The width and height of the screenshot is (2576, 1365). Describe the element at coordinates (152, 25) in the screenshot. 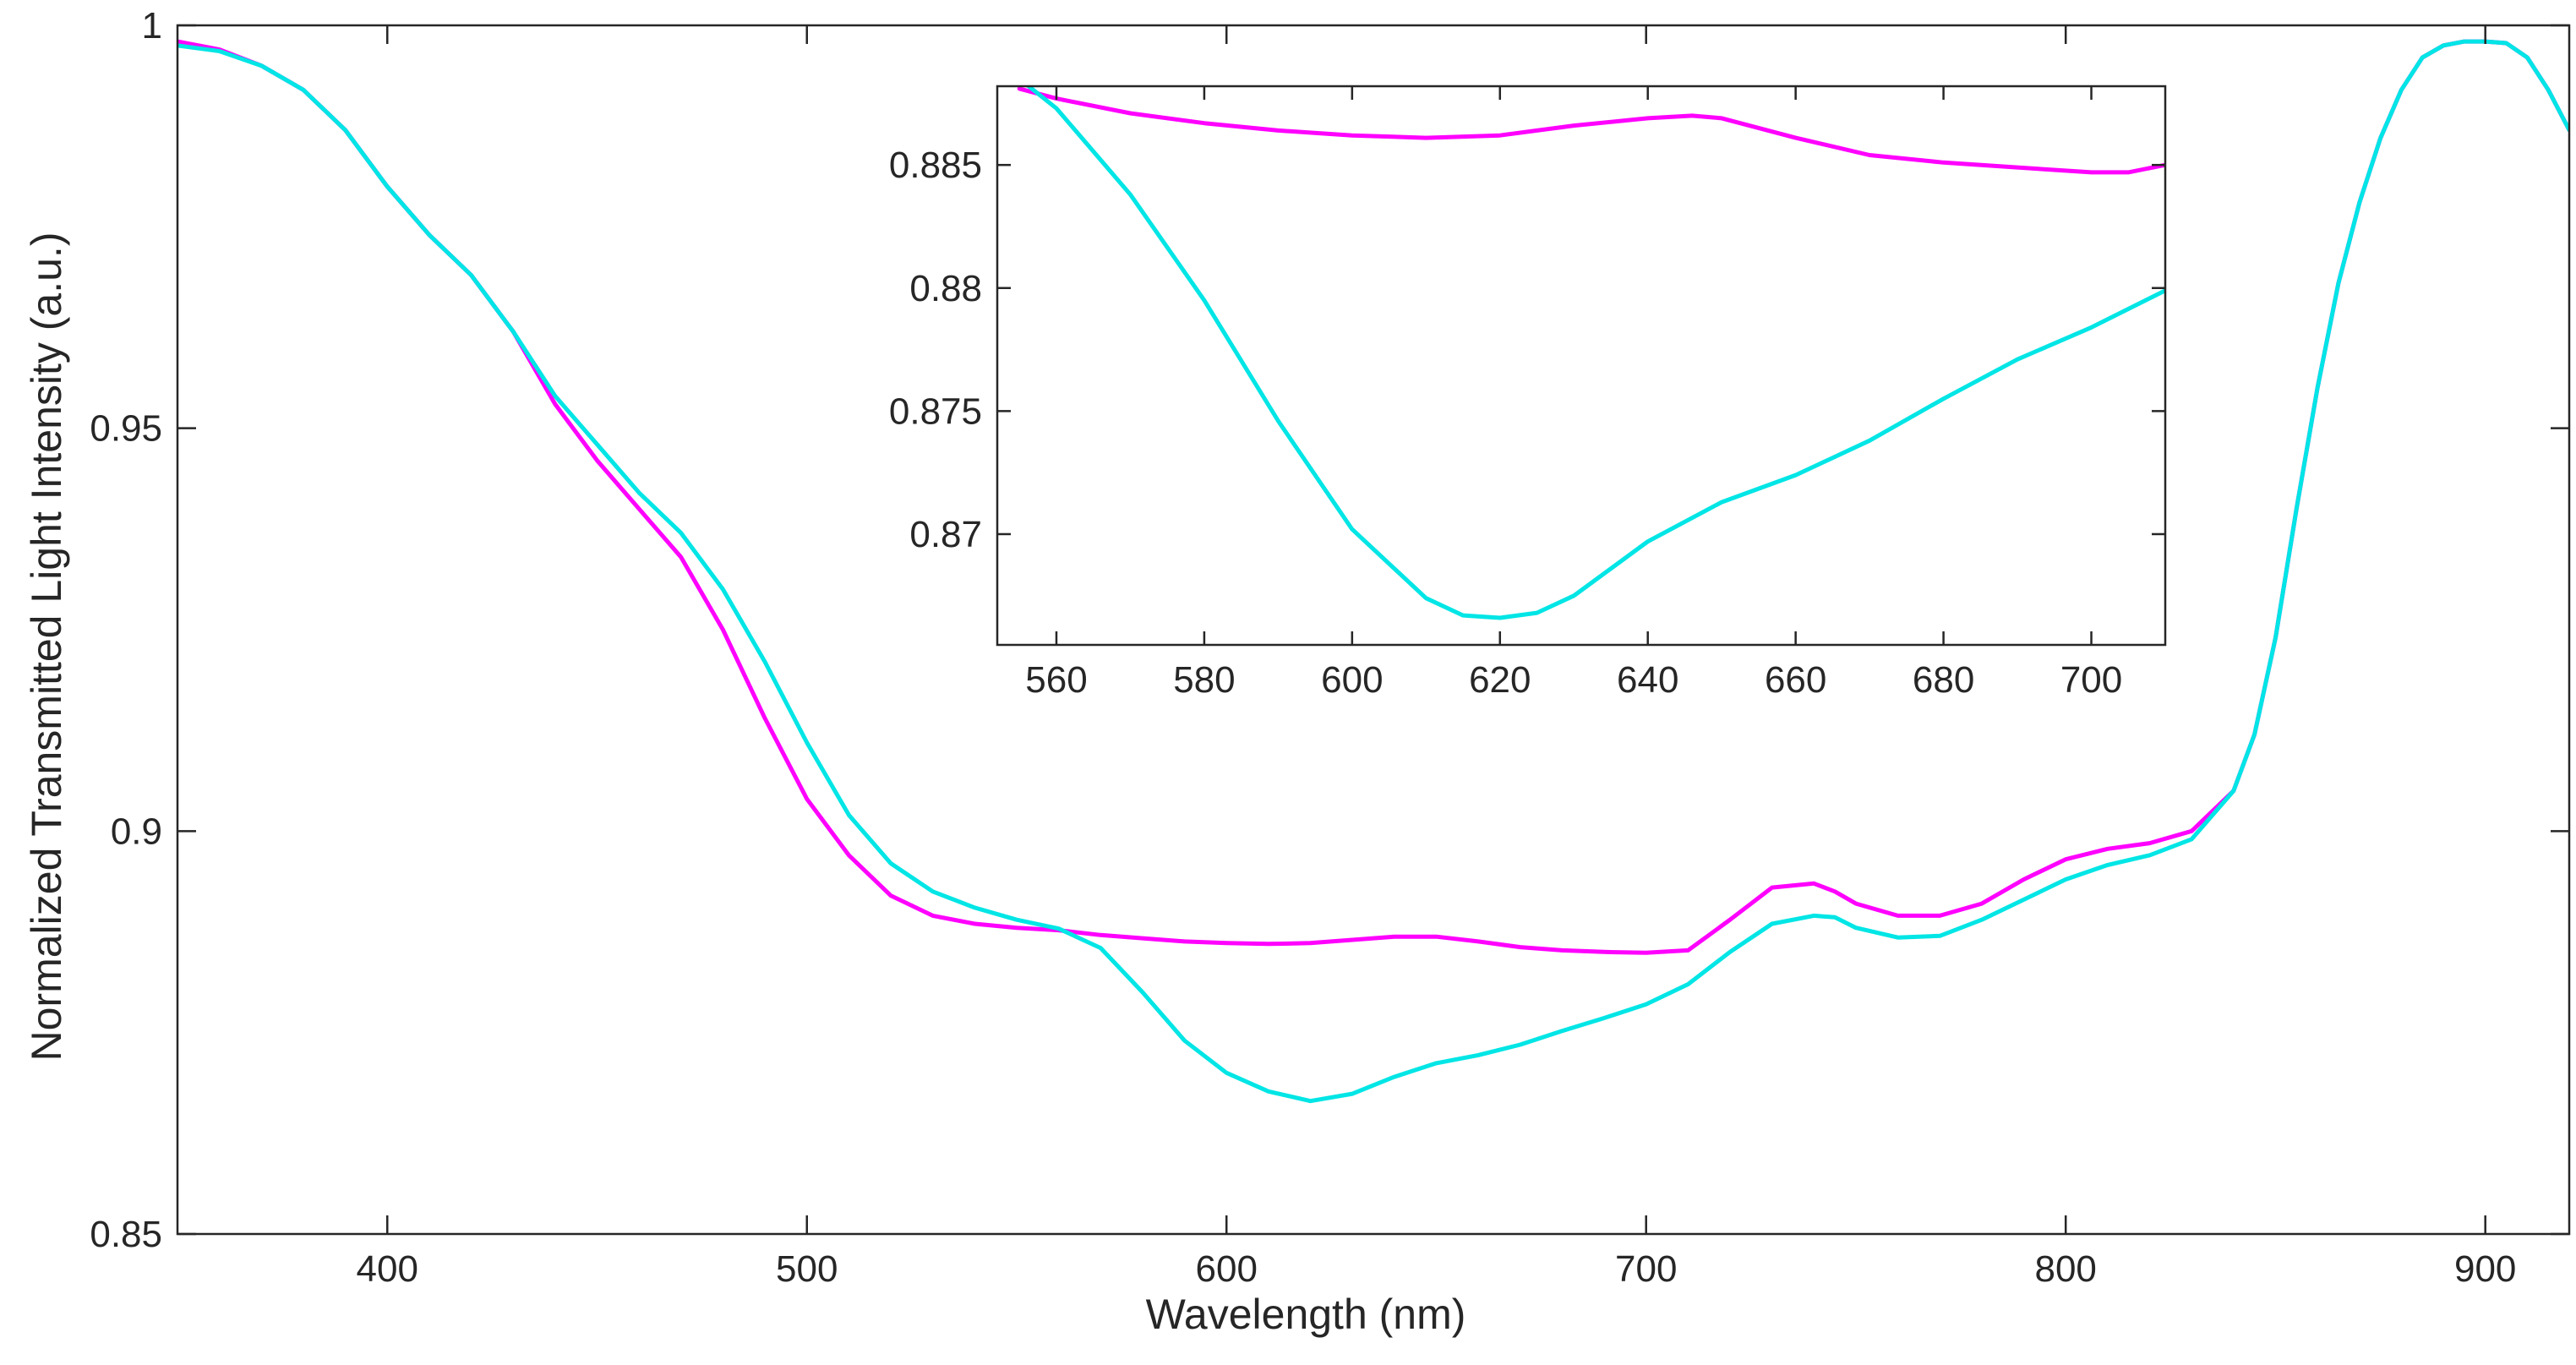

I see `main-y-tick-label: 1` at that location.